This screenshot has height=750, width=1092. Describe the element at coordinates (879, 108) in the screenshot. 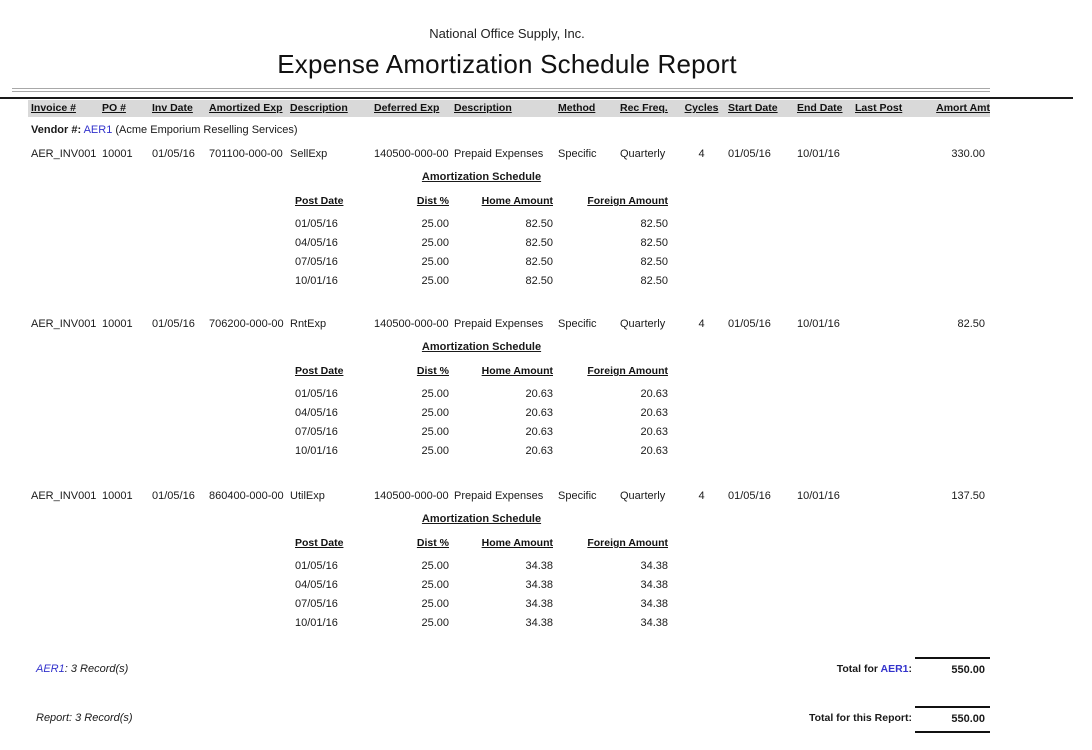

I see `col-header-last-post: Last Post` at that location.